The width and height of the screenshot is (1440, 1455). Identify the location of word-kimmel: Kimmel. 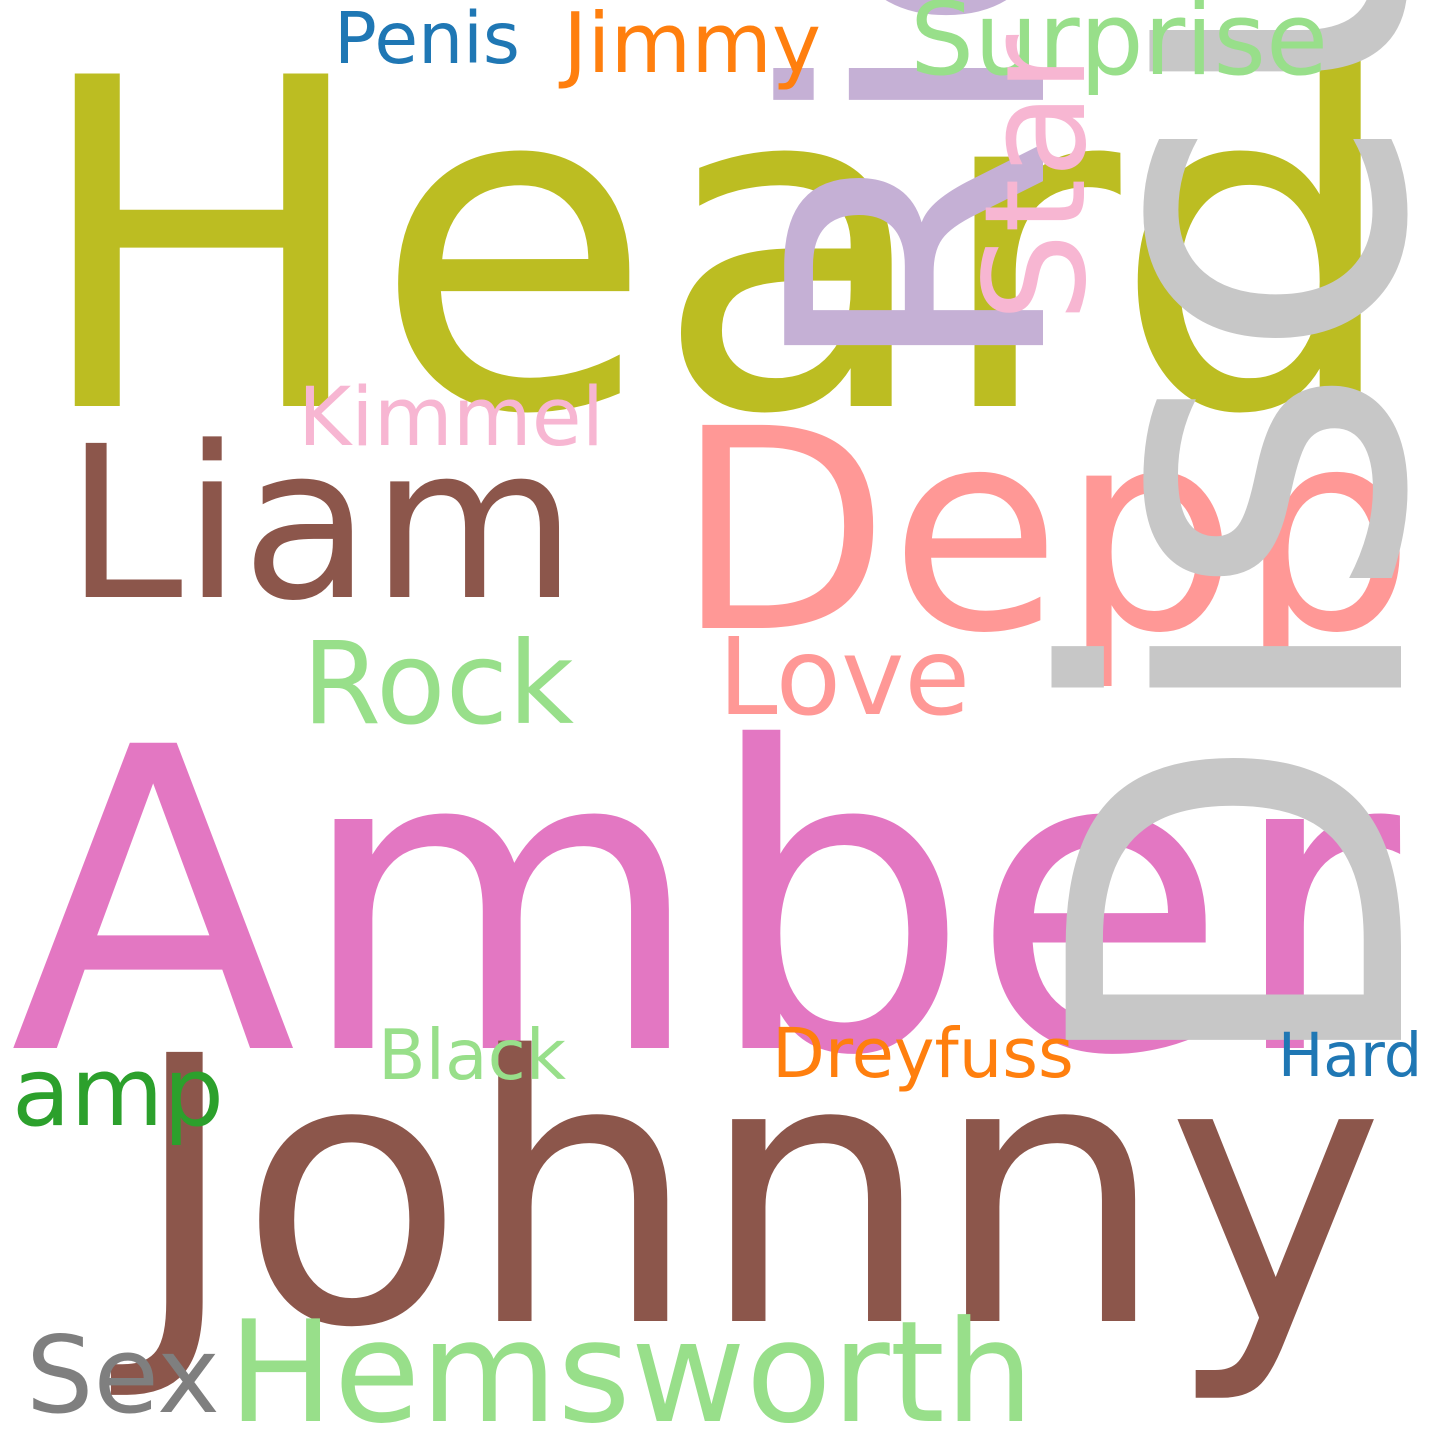
(451, 418).